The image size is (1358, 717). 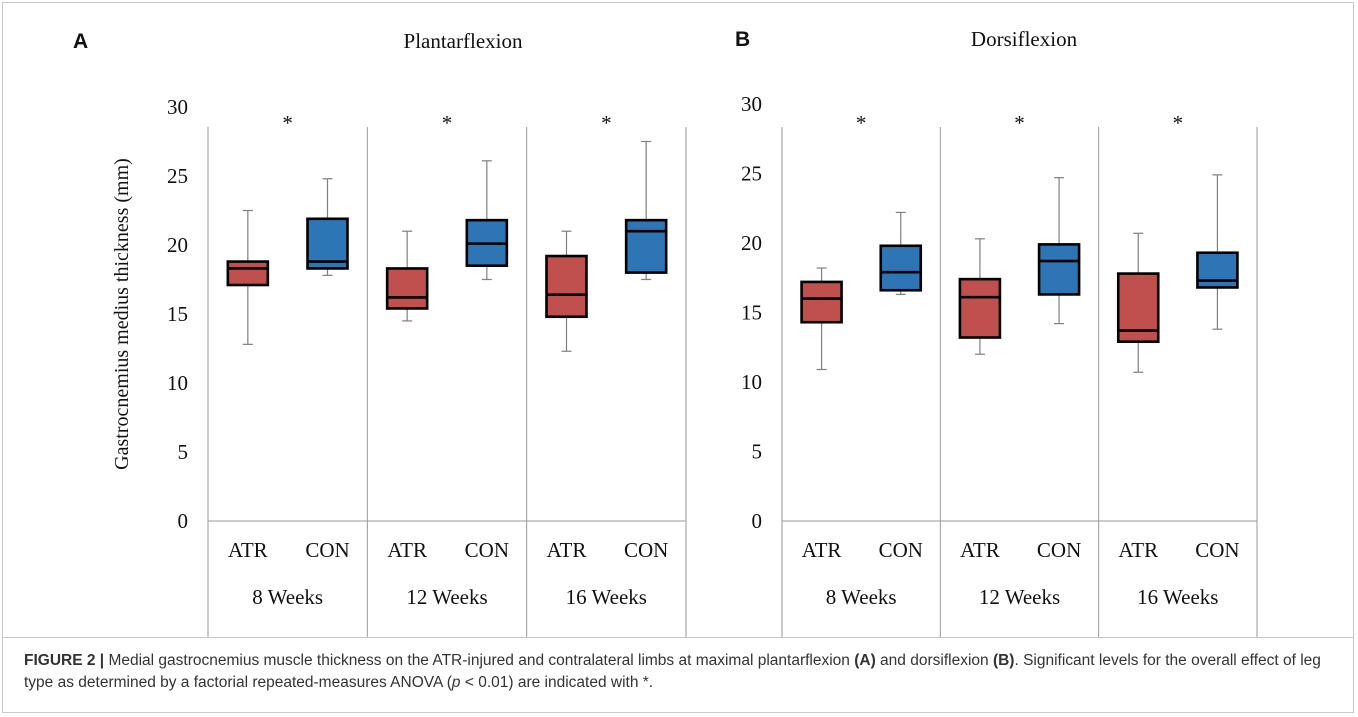 I want to click on chart-title: Dorsiflexion, so click(x=1024, y=39).